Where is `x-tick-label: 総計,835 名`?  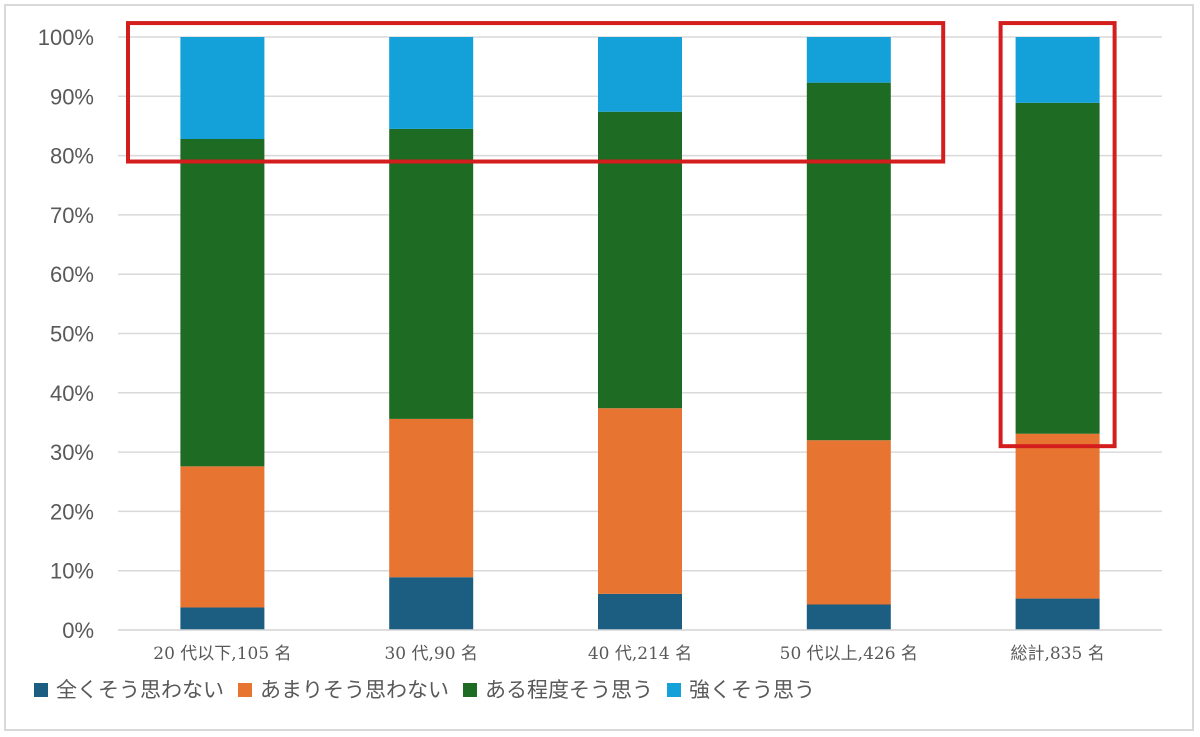
x-tick-label: 総計,835 名 is located at coordinates (1057, 654).